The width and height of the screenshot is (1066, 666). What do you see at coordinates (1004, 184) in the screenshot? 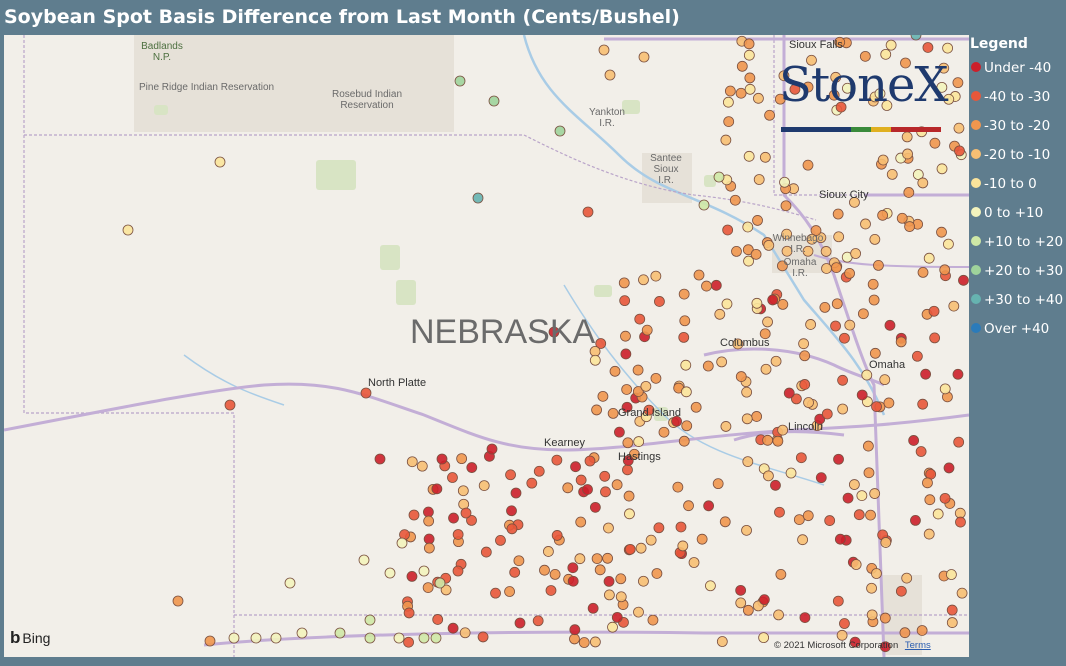
I see `legend-item: -10 to 0` at bounding box center [1004, 184].